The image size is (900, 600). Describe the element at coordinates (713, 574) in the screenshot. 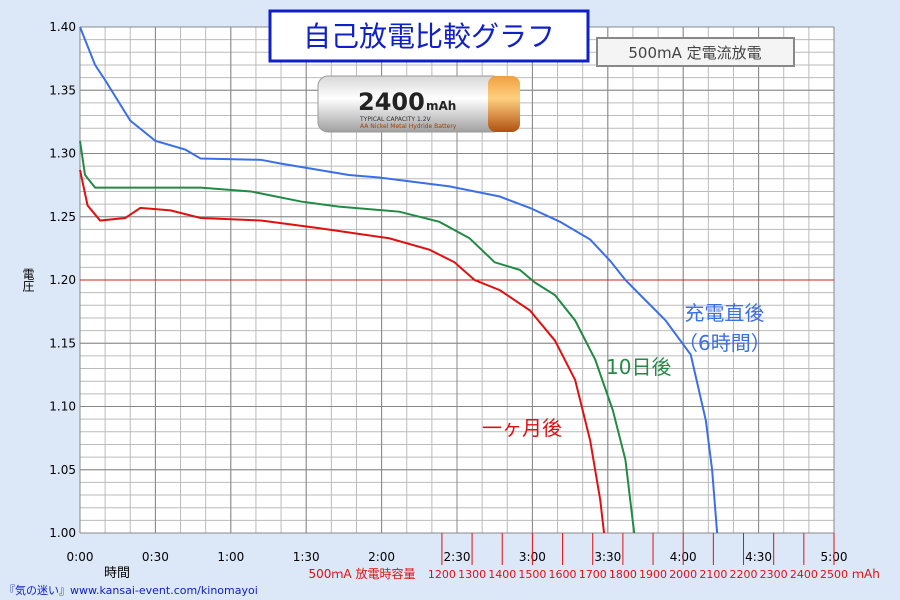

I see `x2-tick-label: 2100` at that location.